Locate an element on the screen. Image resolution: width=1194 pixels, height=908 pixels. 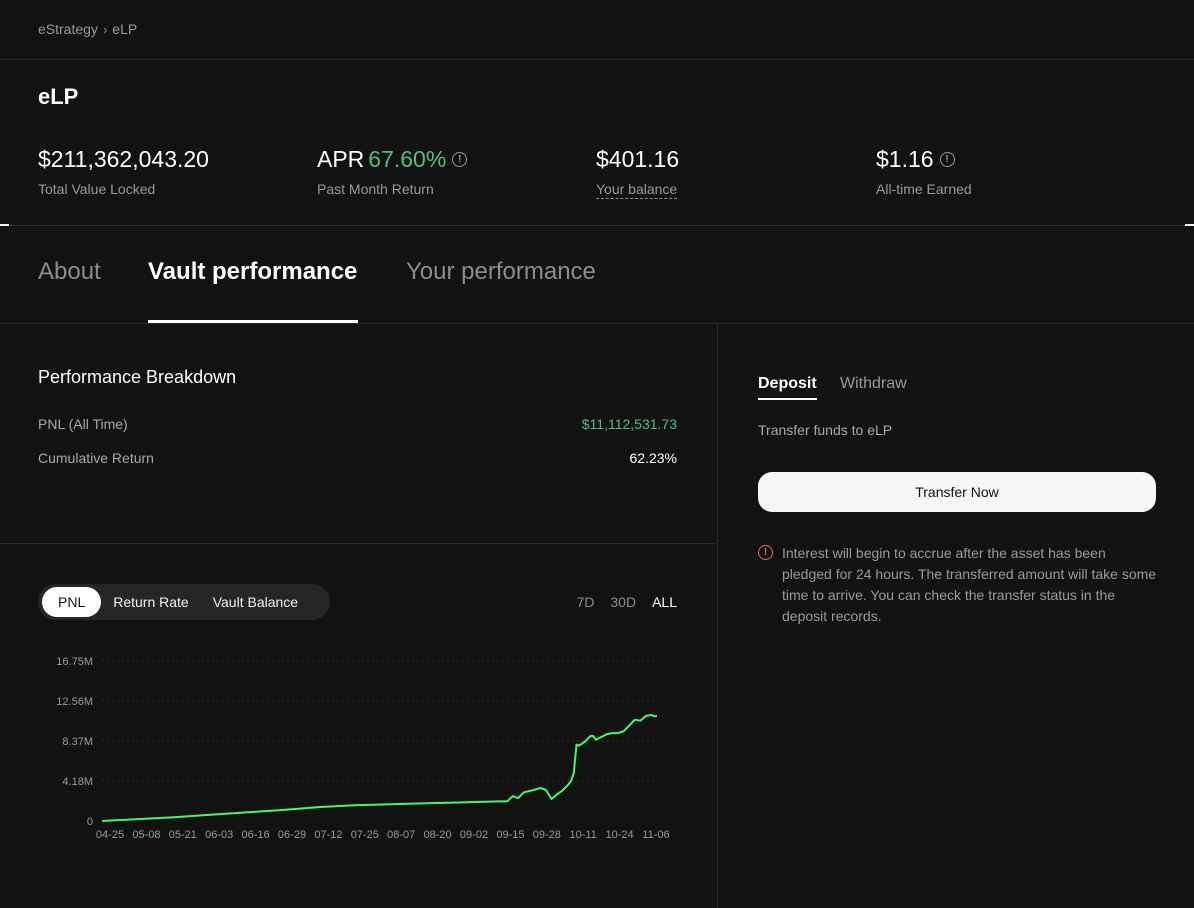
x-tick-label: 09-28 is located at coordinates (547, 835).